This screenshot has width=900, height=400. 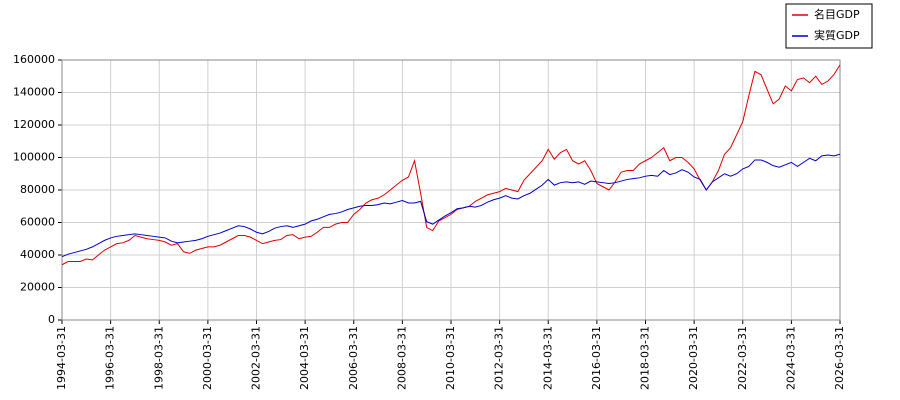 I want to click on x-tick-label: 2026-03-31, so click(x=839, y=358).